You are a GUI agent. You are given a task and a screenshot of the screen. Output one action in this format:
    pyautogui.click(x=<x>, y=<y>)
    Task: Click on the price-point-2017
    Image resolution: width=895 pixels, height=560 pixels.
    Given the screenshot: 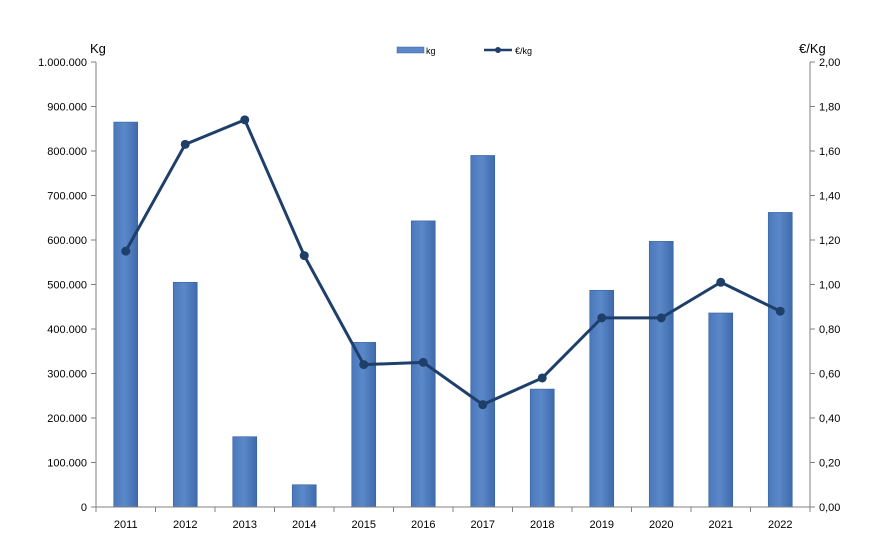 What is the action you would take?
    pyautogui.click(x=483, y=405)
    